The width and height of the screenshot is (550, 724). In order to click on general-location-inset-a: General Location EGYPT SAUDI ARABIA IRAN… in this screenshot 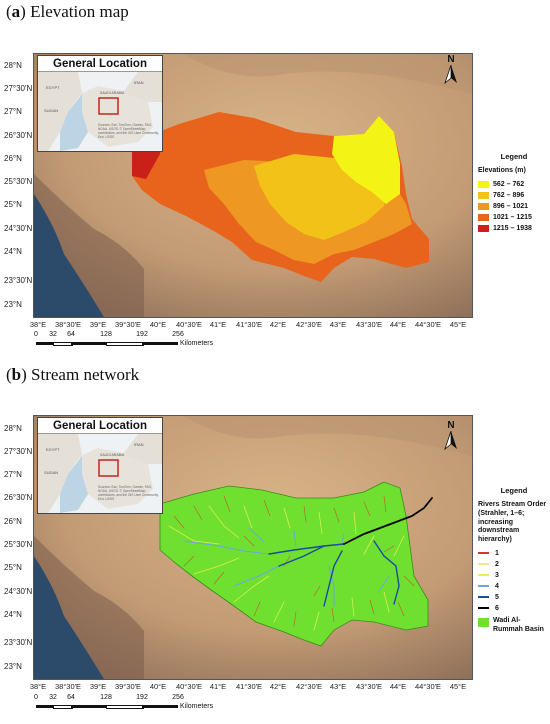, I will do `click(100, 103)`.